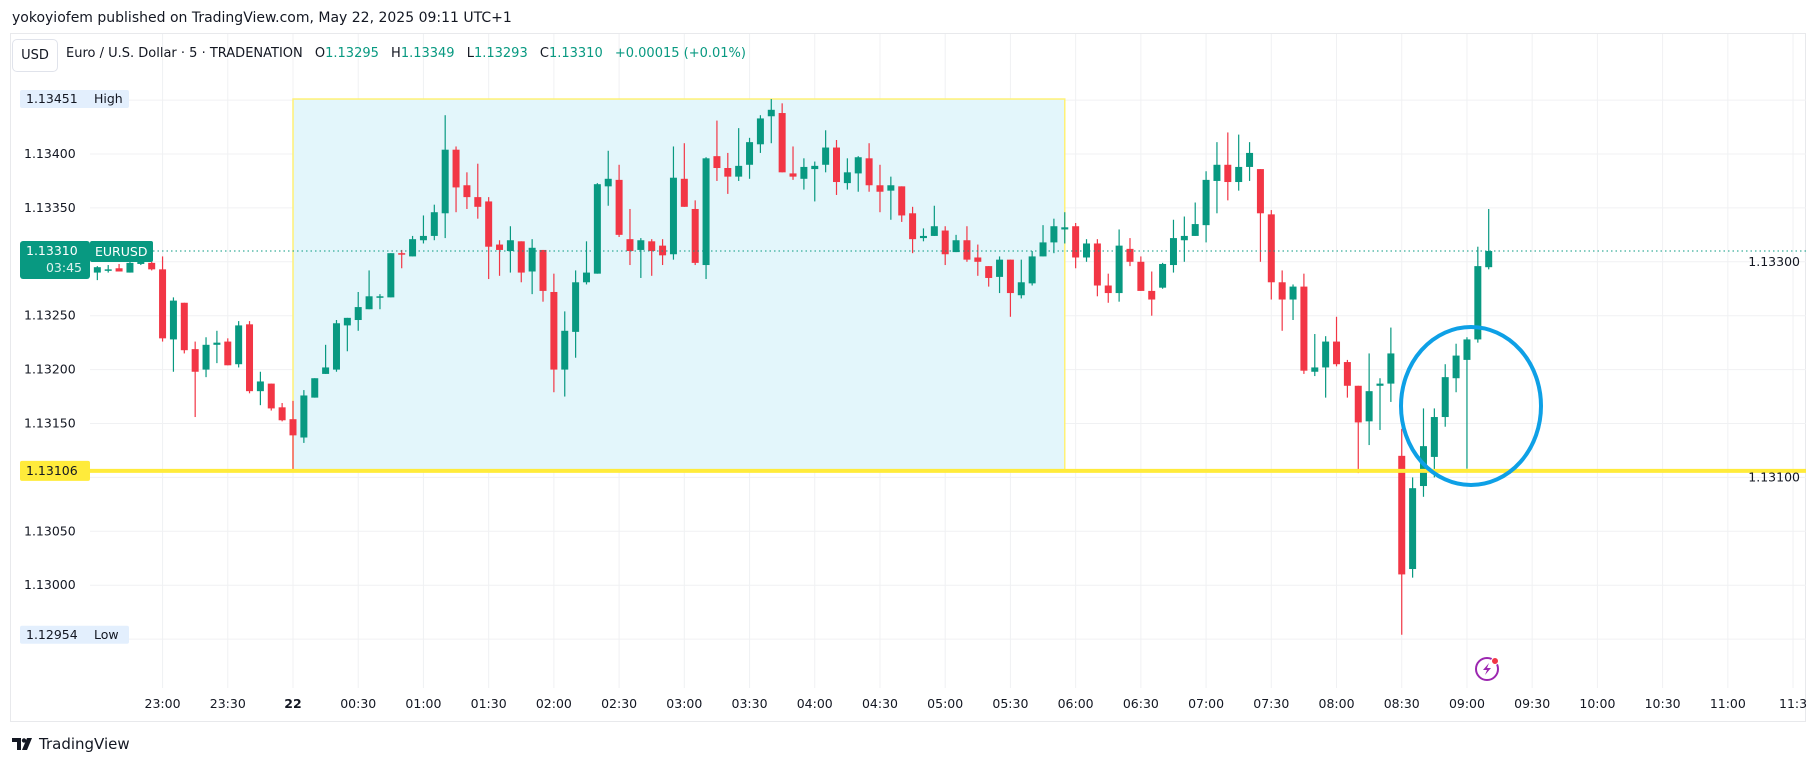 This screenshot has height=771, width=1814. What do you see at coordinates (52, 98) in the screenshot?
I see `high-label-price: 1.13451` at bounding box center [52, 98].